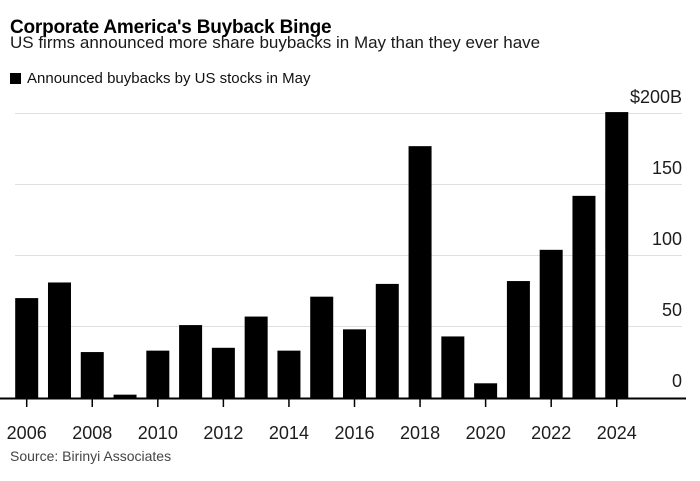 The width and height of the screenshot is (700, 481). What do you see at coordinates (15, 78) in the screenshot?
I see `legend-swatch-icon` at bounding box center [15, 78].